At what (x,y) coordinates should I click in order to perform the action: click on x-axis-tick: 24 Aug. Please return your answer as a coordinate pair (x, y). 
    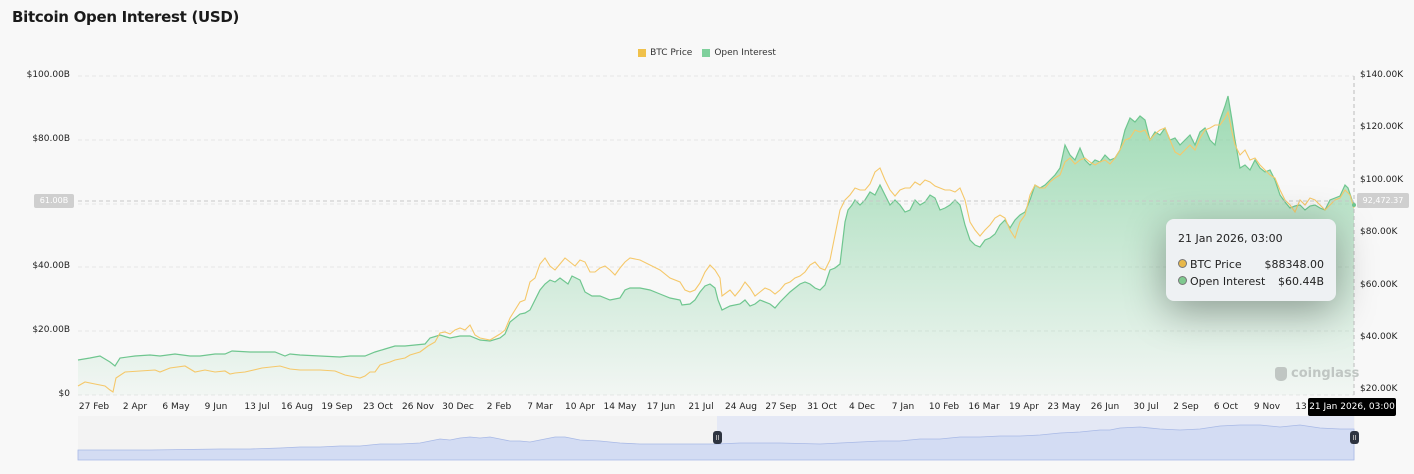
    Looking at the image, I should click on (741, 407).